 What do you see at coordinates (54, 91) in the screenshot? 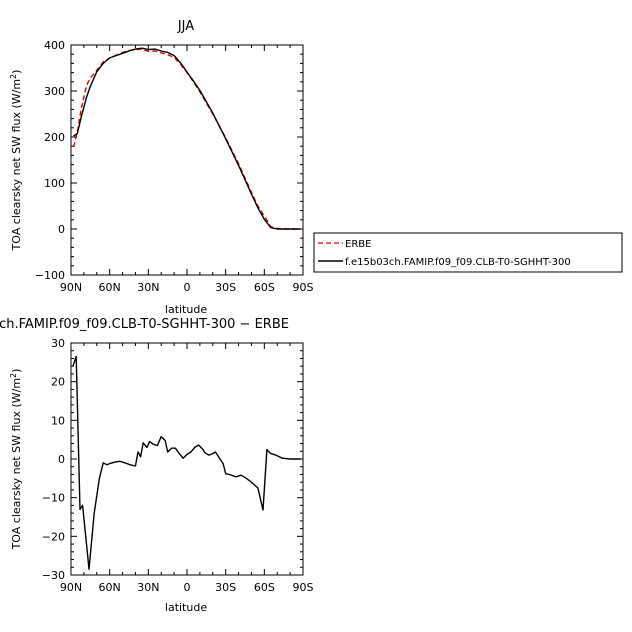
I see `top-y-tick-label: 300` at bounding box center [54, 91].